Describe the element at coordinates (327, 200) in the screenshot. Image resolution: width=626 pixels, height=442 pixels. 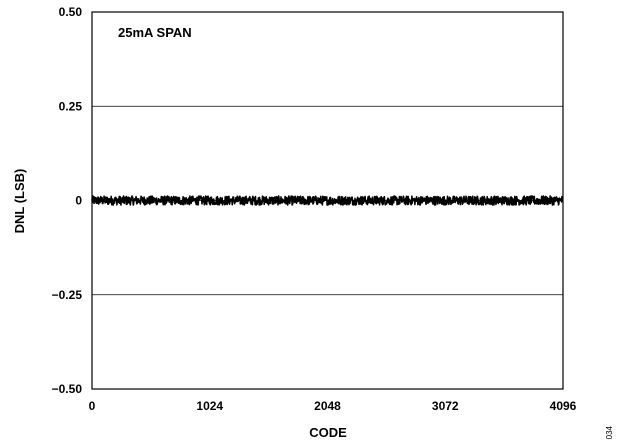
I see `series-line-dnl` at that location.